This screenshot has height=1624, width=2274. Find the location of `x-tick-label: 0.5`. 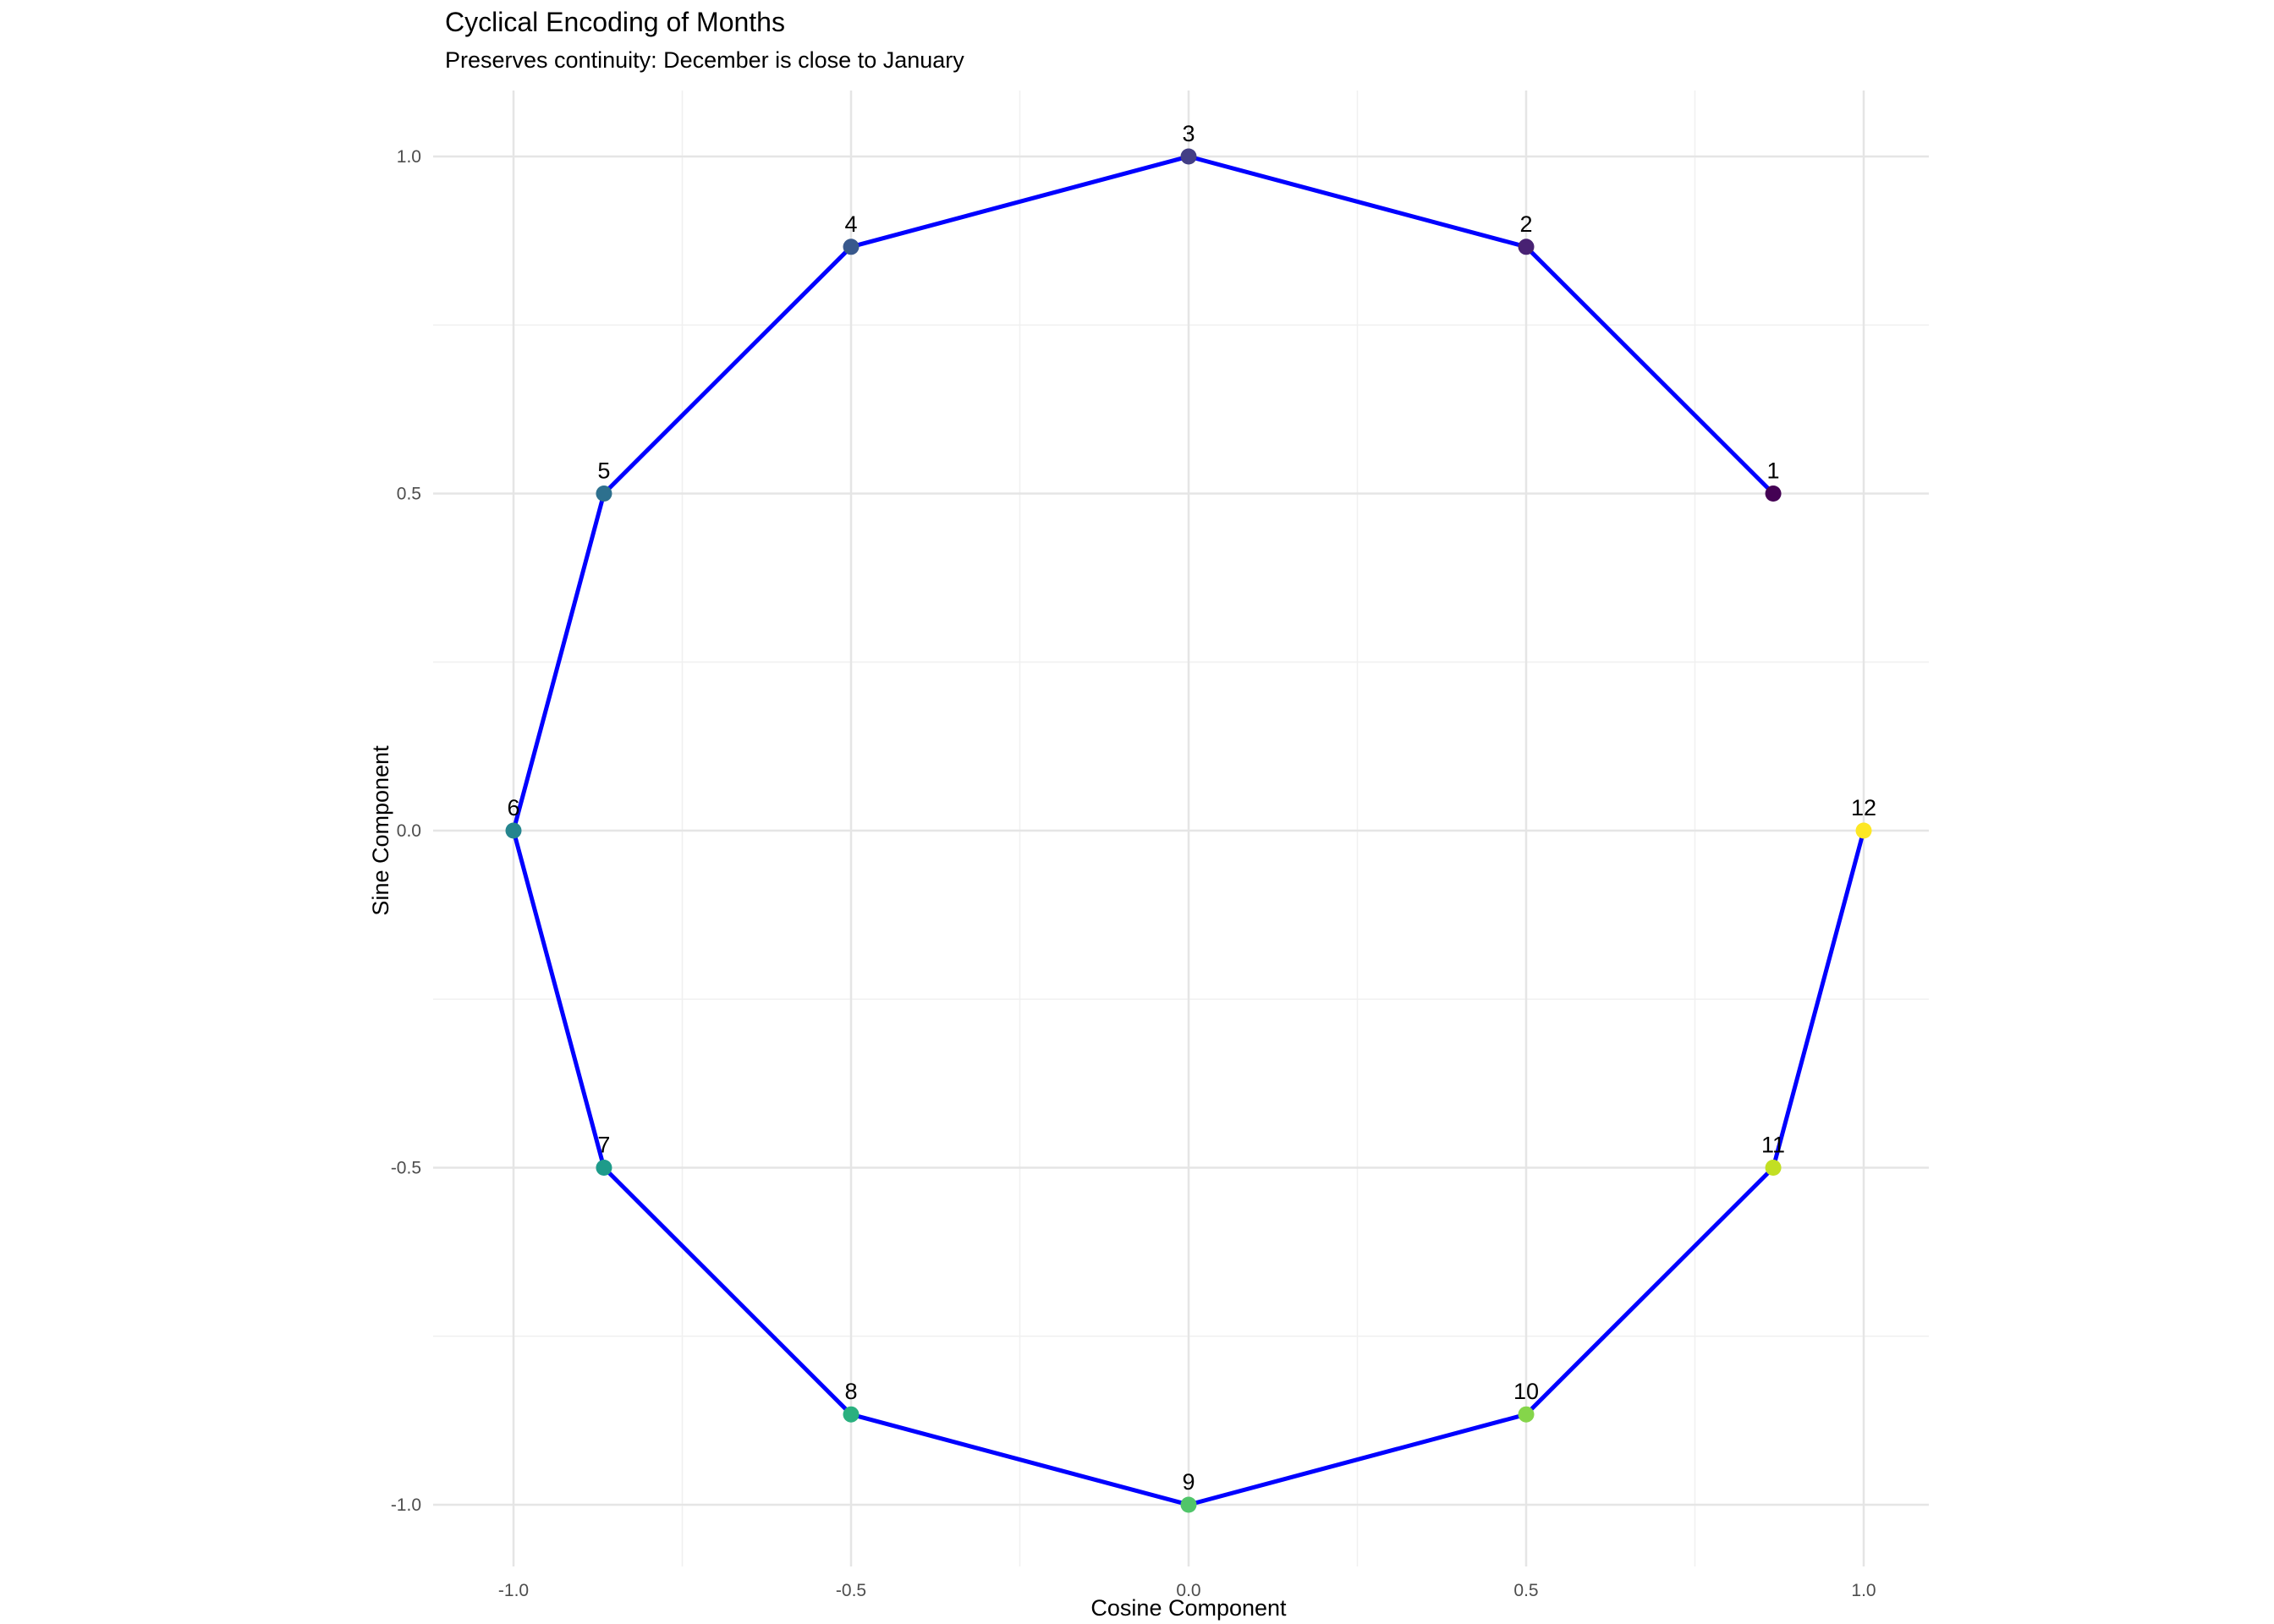

x-tick-label: 0.5 is located at coordinates (1525, 1590).